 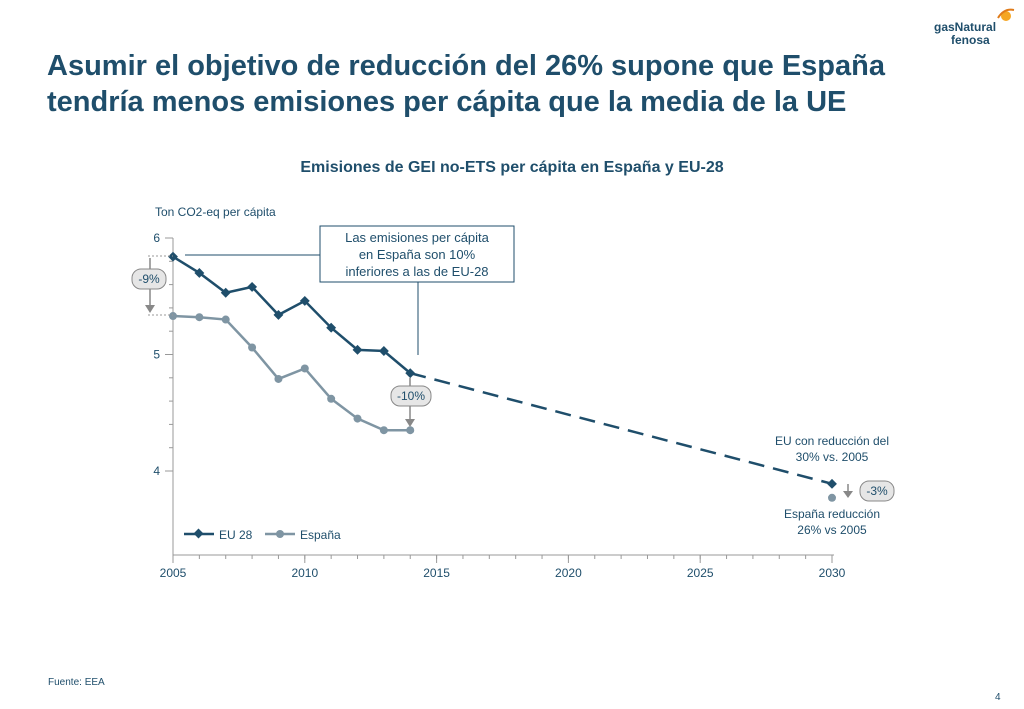 I want to click on y-axis-label: Ton CO2-eq per cápita, so click(x=215, y=212).